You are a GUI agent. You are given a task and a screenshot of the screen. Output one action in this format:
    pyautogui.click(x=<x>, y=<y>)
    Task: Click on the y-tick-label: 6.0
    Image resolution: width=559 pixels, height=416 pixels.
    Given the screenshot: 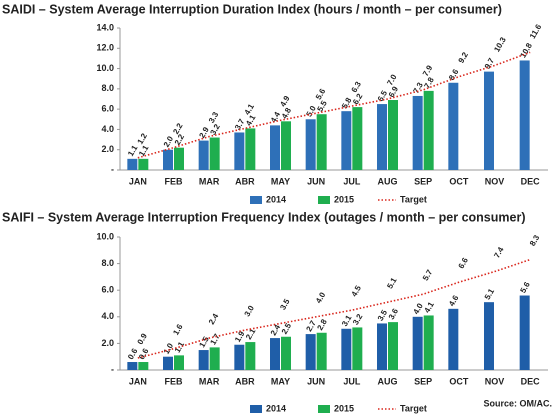 What is the action you would take?
    pyautogui.click(x=107, y=109)
    